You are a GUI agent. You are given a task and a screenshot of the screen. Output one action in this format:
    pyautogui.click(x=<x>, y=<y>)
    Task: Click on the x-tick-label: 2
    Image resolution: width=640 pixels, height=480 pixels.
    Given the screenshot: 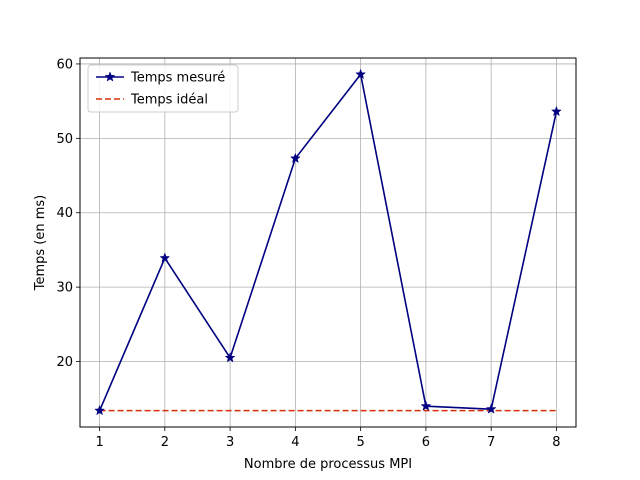 What is the action you would take?
    pyautogui.click(x=165, y=442)
    